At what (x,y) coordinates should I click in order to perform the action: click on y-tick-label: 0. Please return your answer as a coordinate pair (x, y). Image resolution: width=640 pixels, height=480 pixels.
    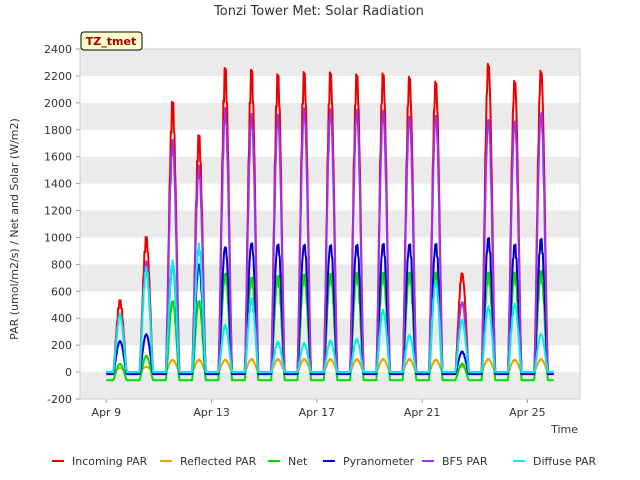
    Looking at the image, I should click on (68, 372).